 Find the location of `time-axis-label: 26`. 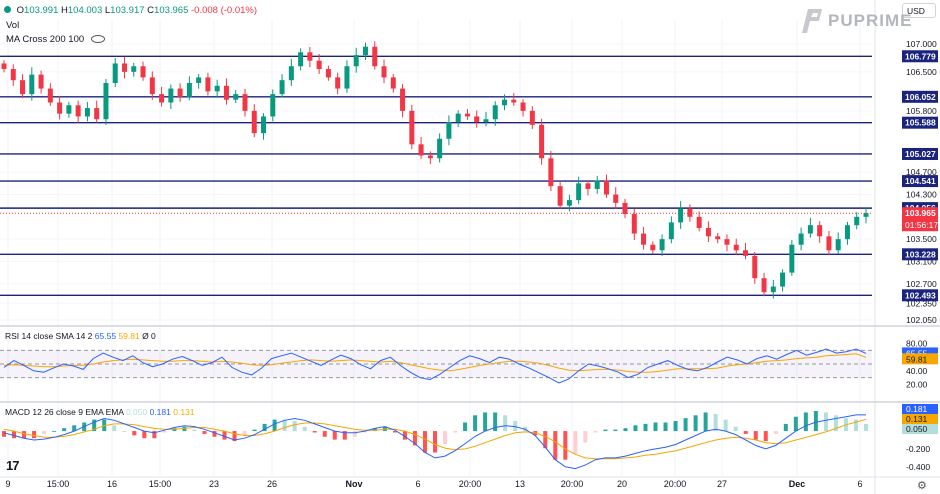

time-axis-label: 26 is located at coordinates (272, 484).